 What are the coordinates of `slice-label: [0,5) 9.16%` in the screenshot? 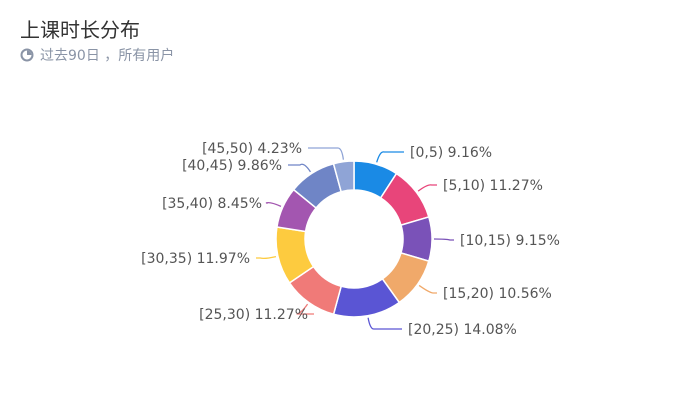 It's located at (451, 153).